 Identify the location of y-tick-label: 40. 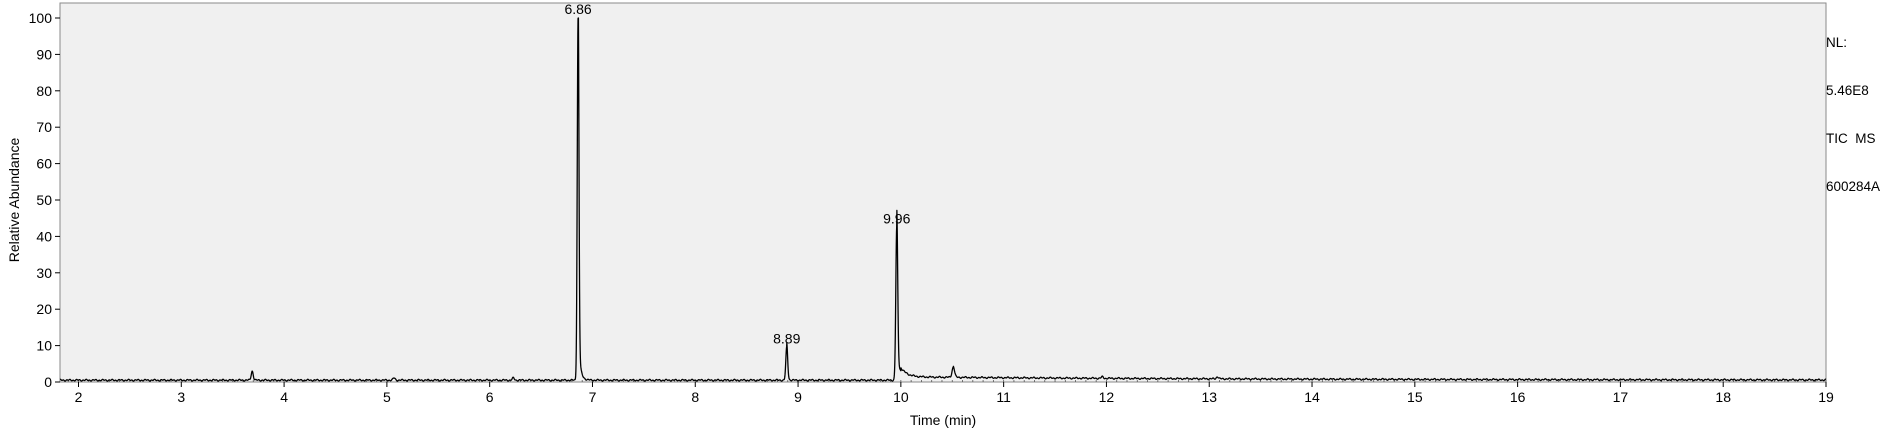
(44, 236).